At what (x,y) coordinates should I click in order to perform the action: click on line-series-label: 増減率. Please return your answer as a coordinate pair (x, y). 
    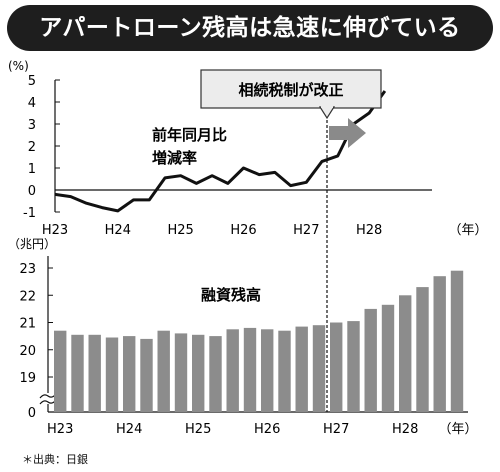
    Looking at the image, I should click on (174, 158).